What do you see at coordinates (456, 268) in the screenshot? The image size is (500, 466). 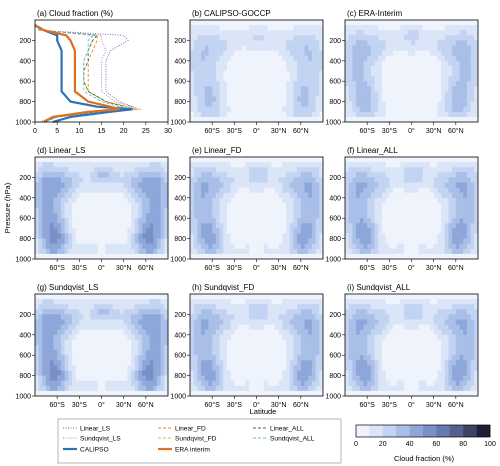 I see `x-tick-label: 60°N` at bounding box center [456, 268].